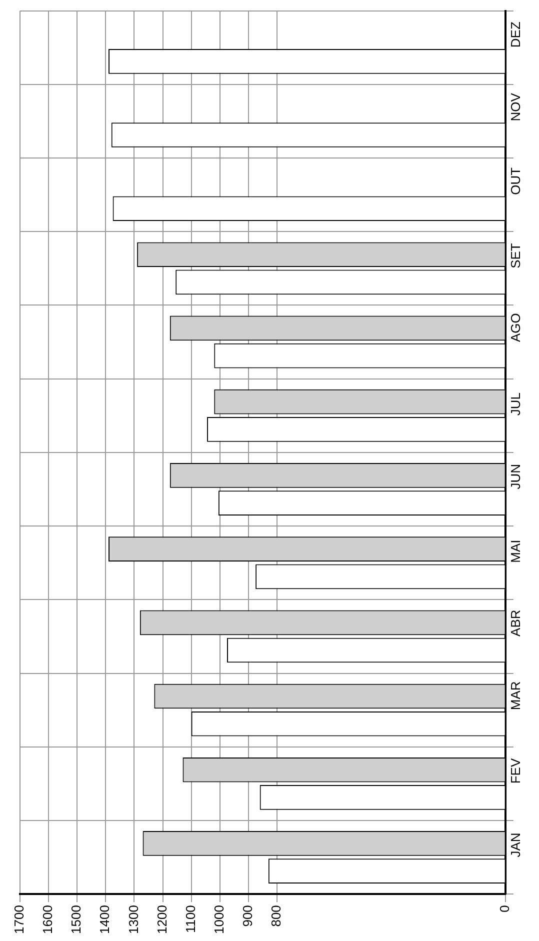 The image size is (539, 941). Describe the element at coordinates (515, 477) in the screenshot. I see `y-tick-label: JUN` at that location.